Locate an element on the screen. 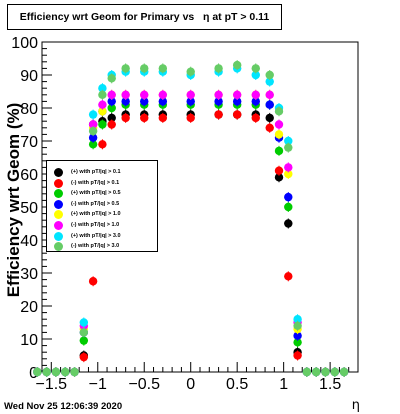 The width and height of the screenshot is (400, 414). y-tick-label: 50 is located at coordinates (29, 208).